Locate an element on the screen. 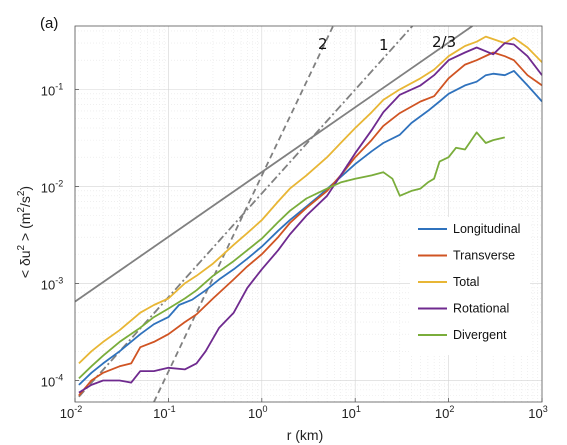 Image resolution: width=567 pixels, height=445 pixels. y-tick-label: 10⁻³ is located at coordinates (52, 283).